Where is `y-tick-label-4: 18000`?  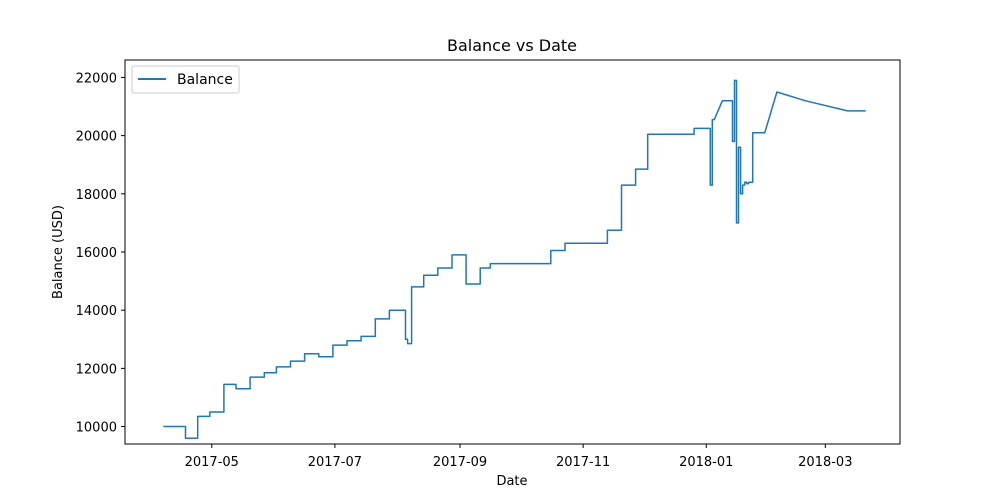 y-tick-label-4: 18000 is located at coordinates (96, 195).